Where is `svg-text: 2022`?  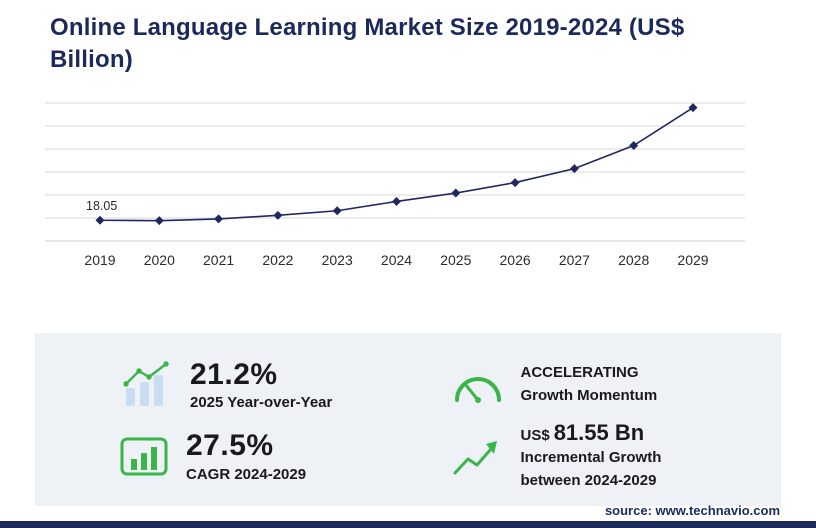 svg-text: 2022 is located at coordinates (277, 260).